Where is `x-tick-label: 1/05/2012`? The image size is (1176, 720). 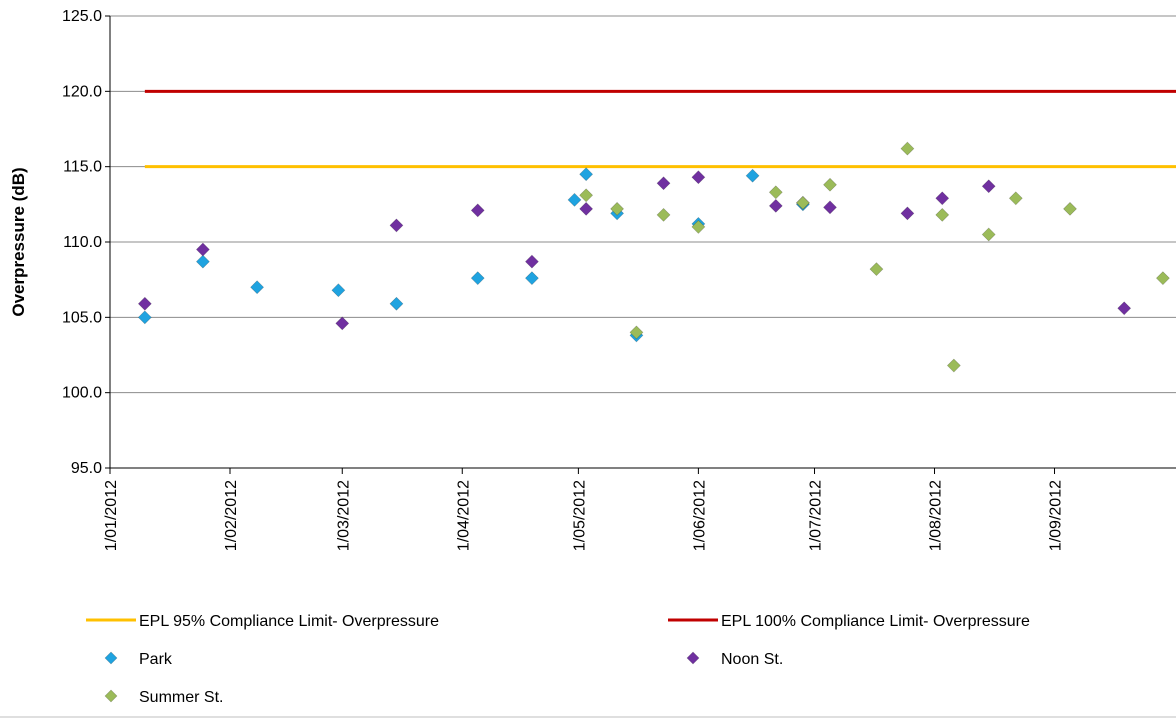
x-tick-label: 1/05/2012 is located at coordinates (579, 515).